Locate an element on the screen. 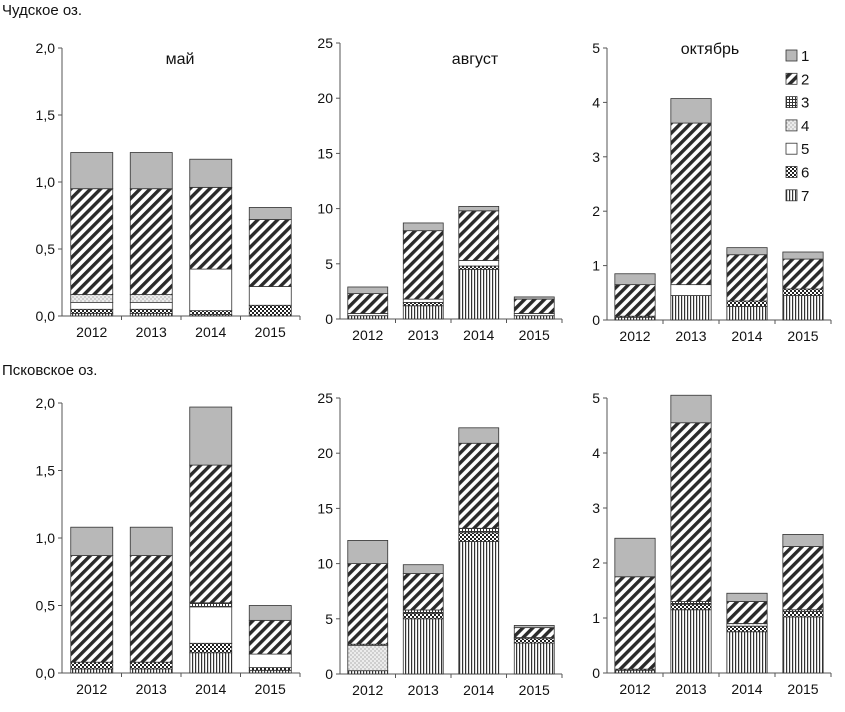 Image resolution: width=845 pixels, height=712 pixels. legend-label-6: 6 is located at coordinates (805, 173).